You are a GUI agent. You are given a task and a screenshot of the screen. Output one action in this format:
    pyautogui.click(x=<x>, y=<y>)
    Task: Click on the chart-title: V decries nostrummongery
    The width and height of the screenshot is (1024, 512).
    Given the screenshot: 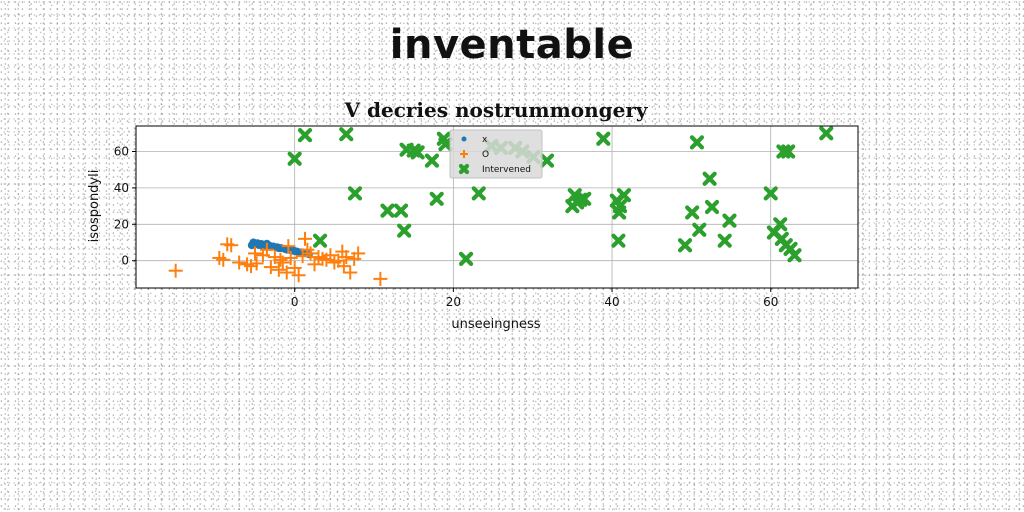 What is the action you would take?
    pyautogui.click(x=496, y=110)
    